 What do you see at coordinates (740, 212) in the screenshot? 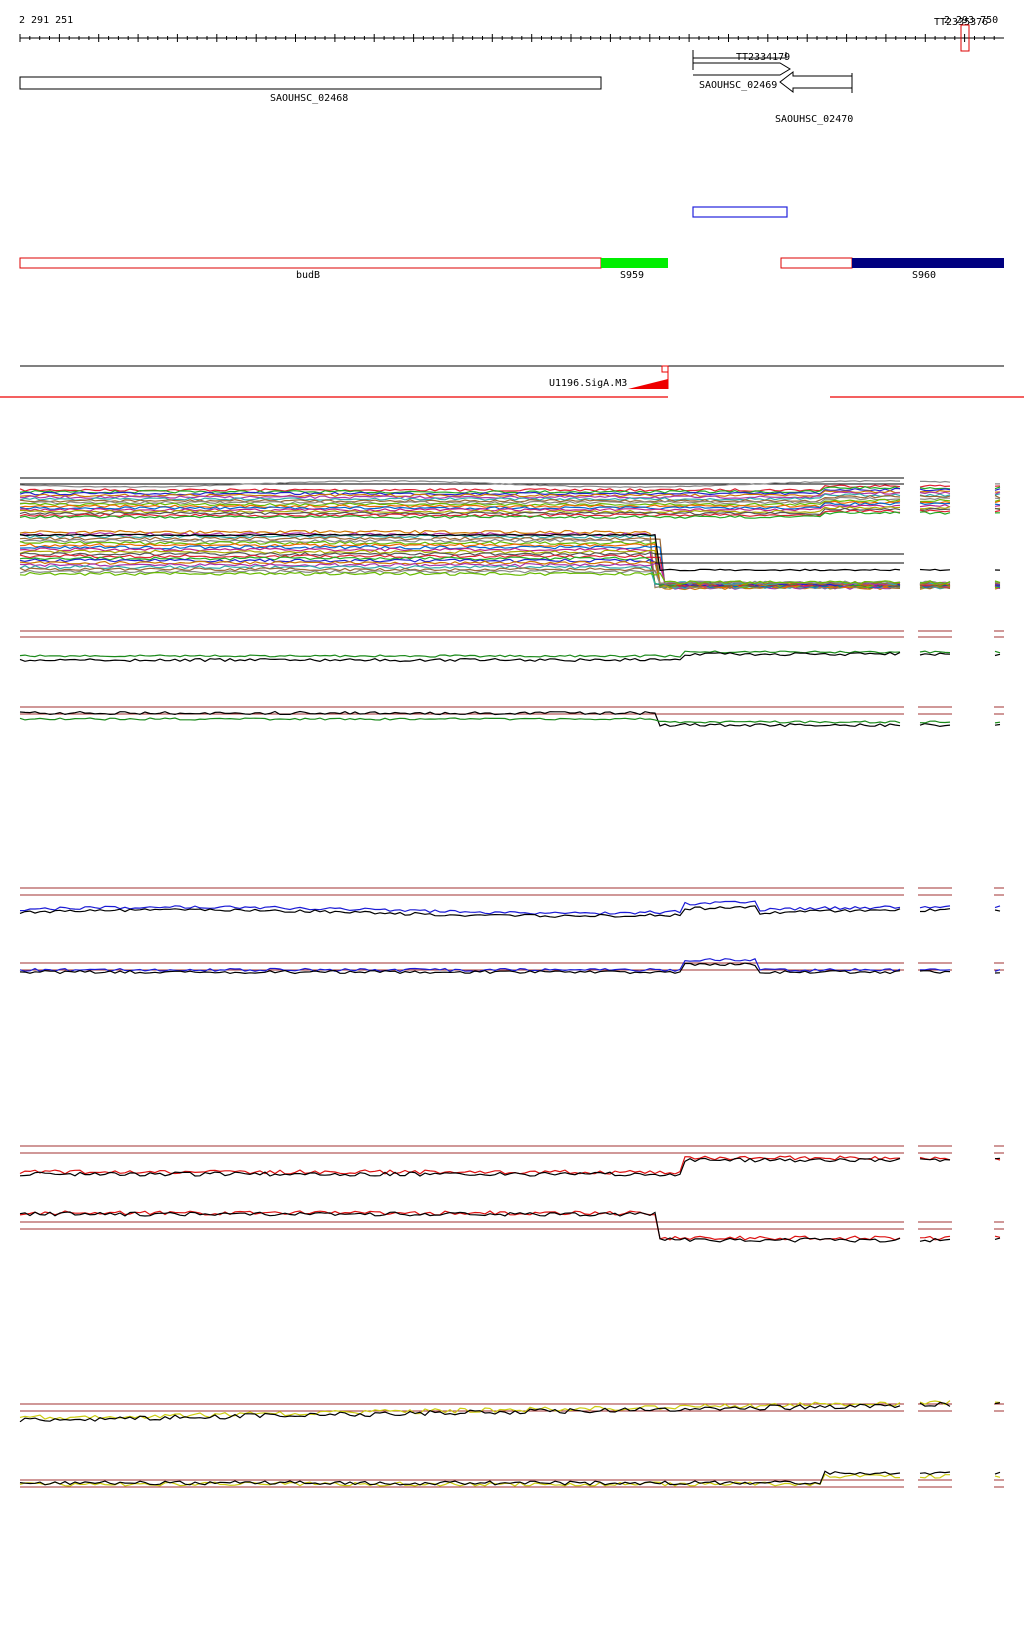
I see `blue-feature-box` at bounding box center [740, 212].